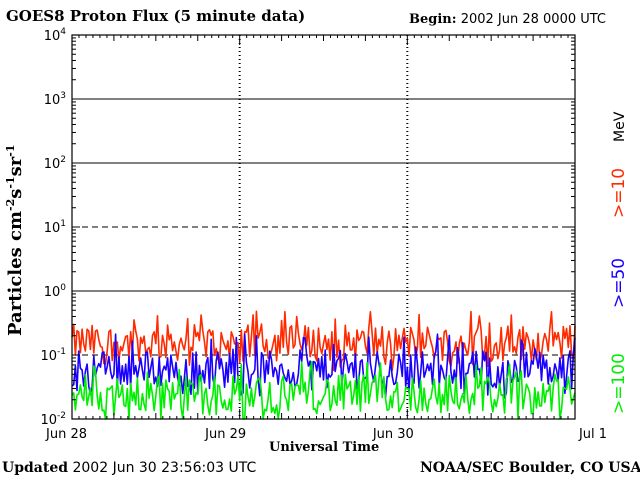 Image resolution: width=640 pixels, height=480 pixels. I want to click on legend-series-2: >=50, so click(619, 282).